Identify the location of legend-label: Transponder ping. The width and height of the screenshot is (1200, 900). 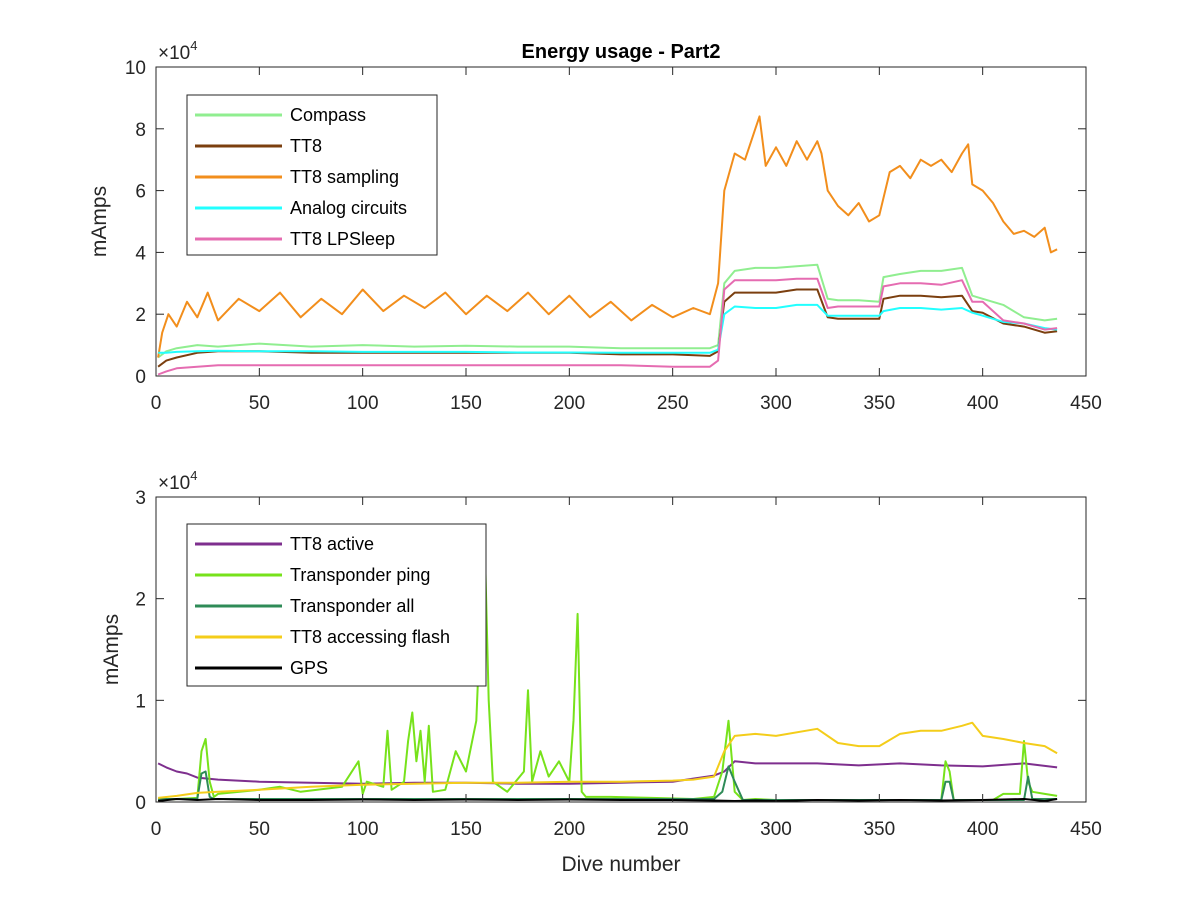
(360, 575).